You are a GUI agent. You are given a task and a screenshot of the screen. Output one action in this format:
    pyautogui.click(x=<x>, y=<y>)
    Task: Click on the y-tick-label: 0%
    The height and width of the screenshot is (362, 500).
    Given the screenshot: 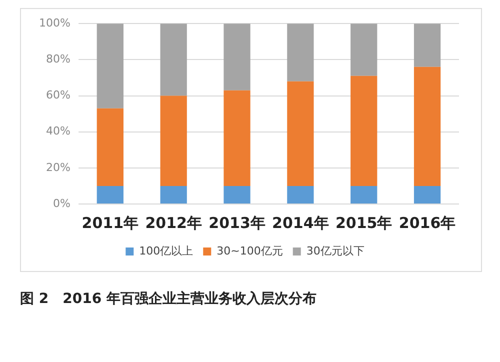 What is the action you would take?
    pyautogui.click(x=61, y=203)
    